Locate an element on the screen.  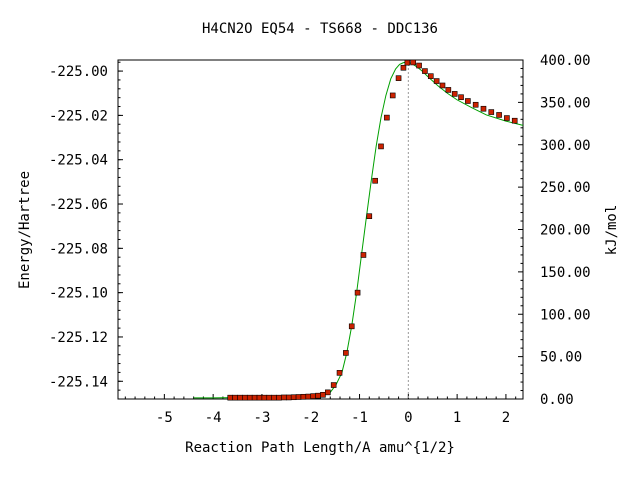
x-tick-label: 0 is located at coordinates (408, 418).